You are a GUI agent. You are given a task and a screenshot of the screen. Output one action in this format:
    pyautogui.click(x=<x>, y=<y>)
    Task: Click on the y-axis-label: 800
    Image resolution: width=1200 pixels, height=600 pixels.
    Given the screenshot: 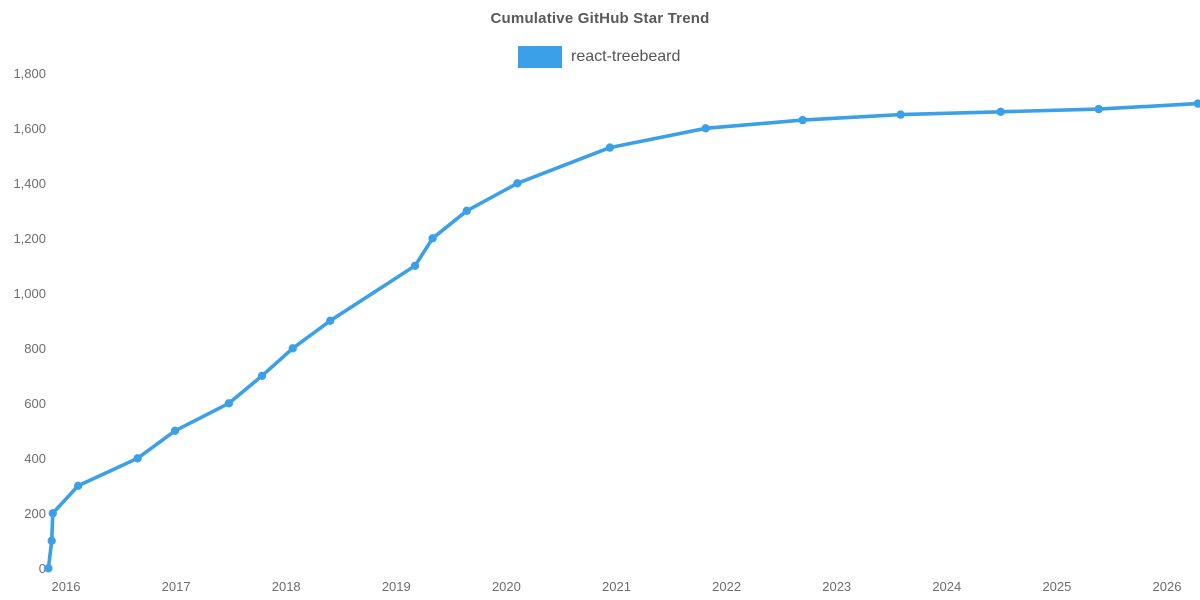 What is the action you would take?
    pyautogui.click(x=35, y=348)
    